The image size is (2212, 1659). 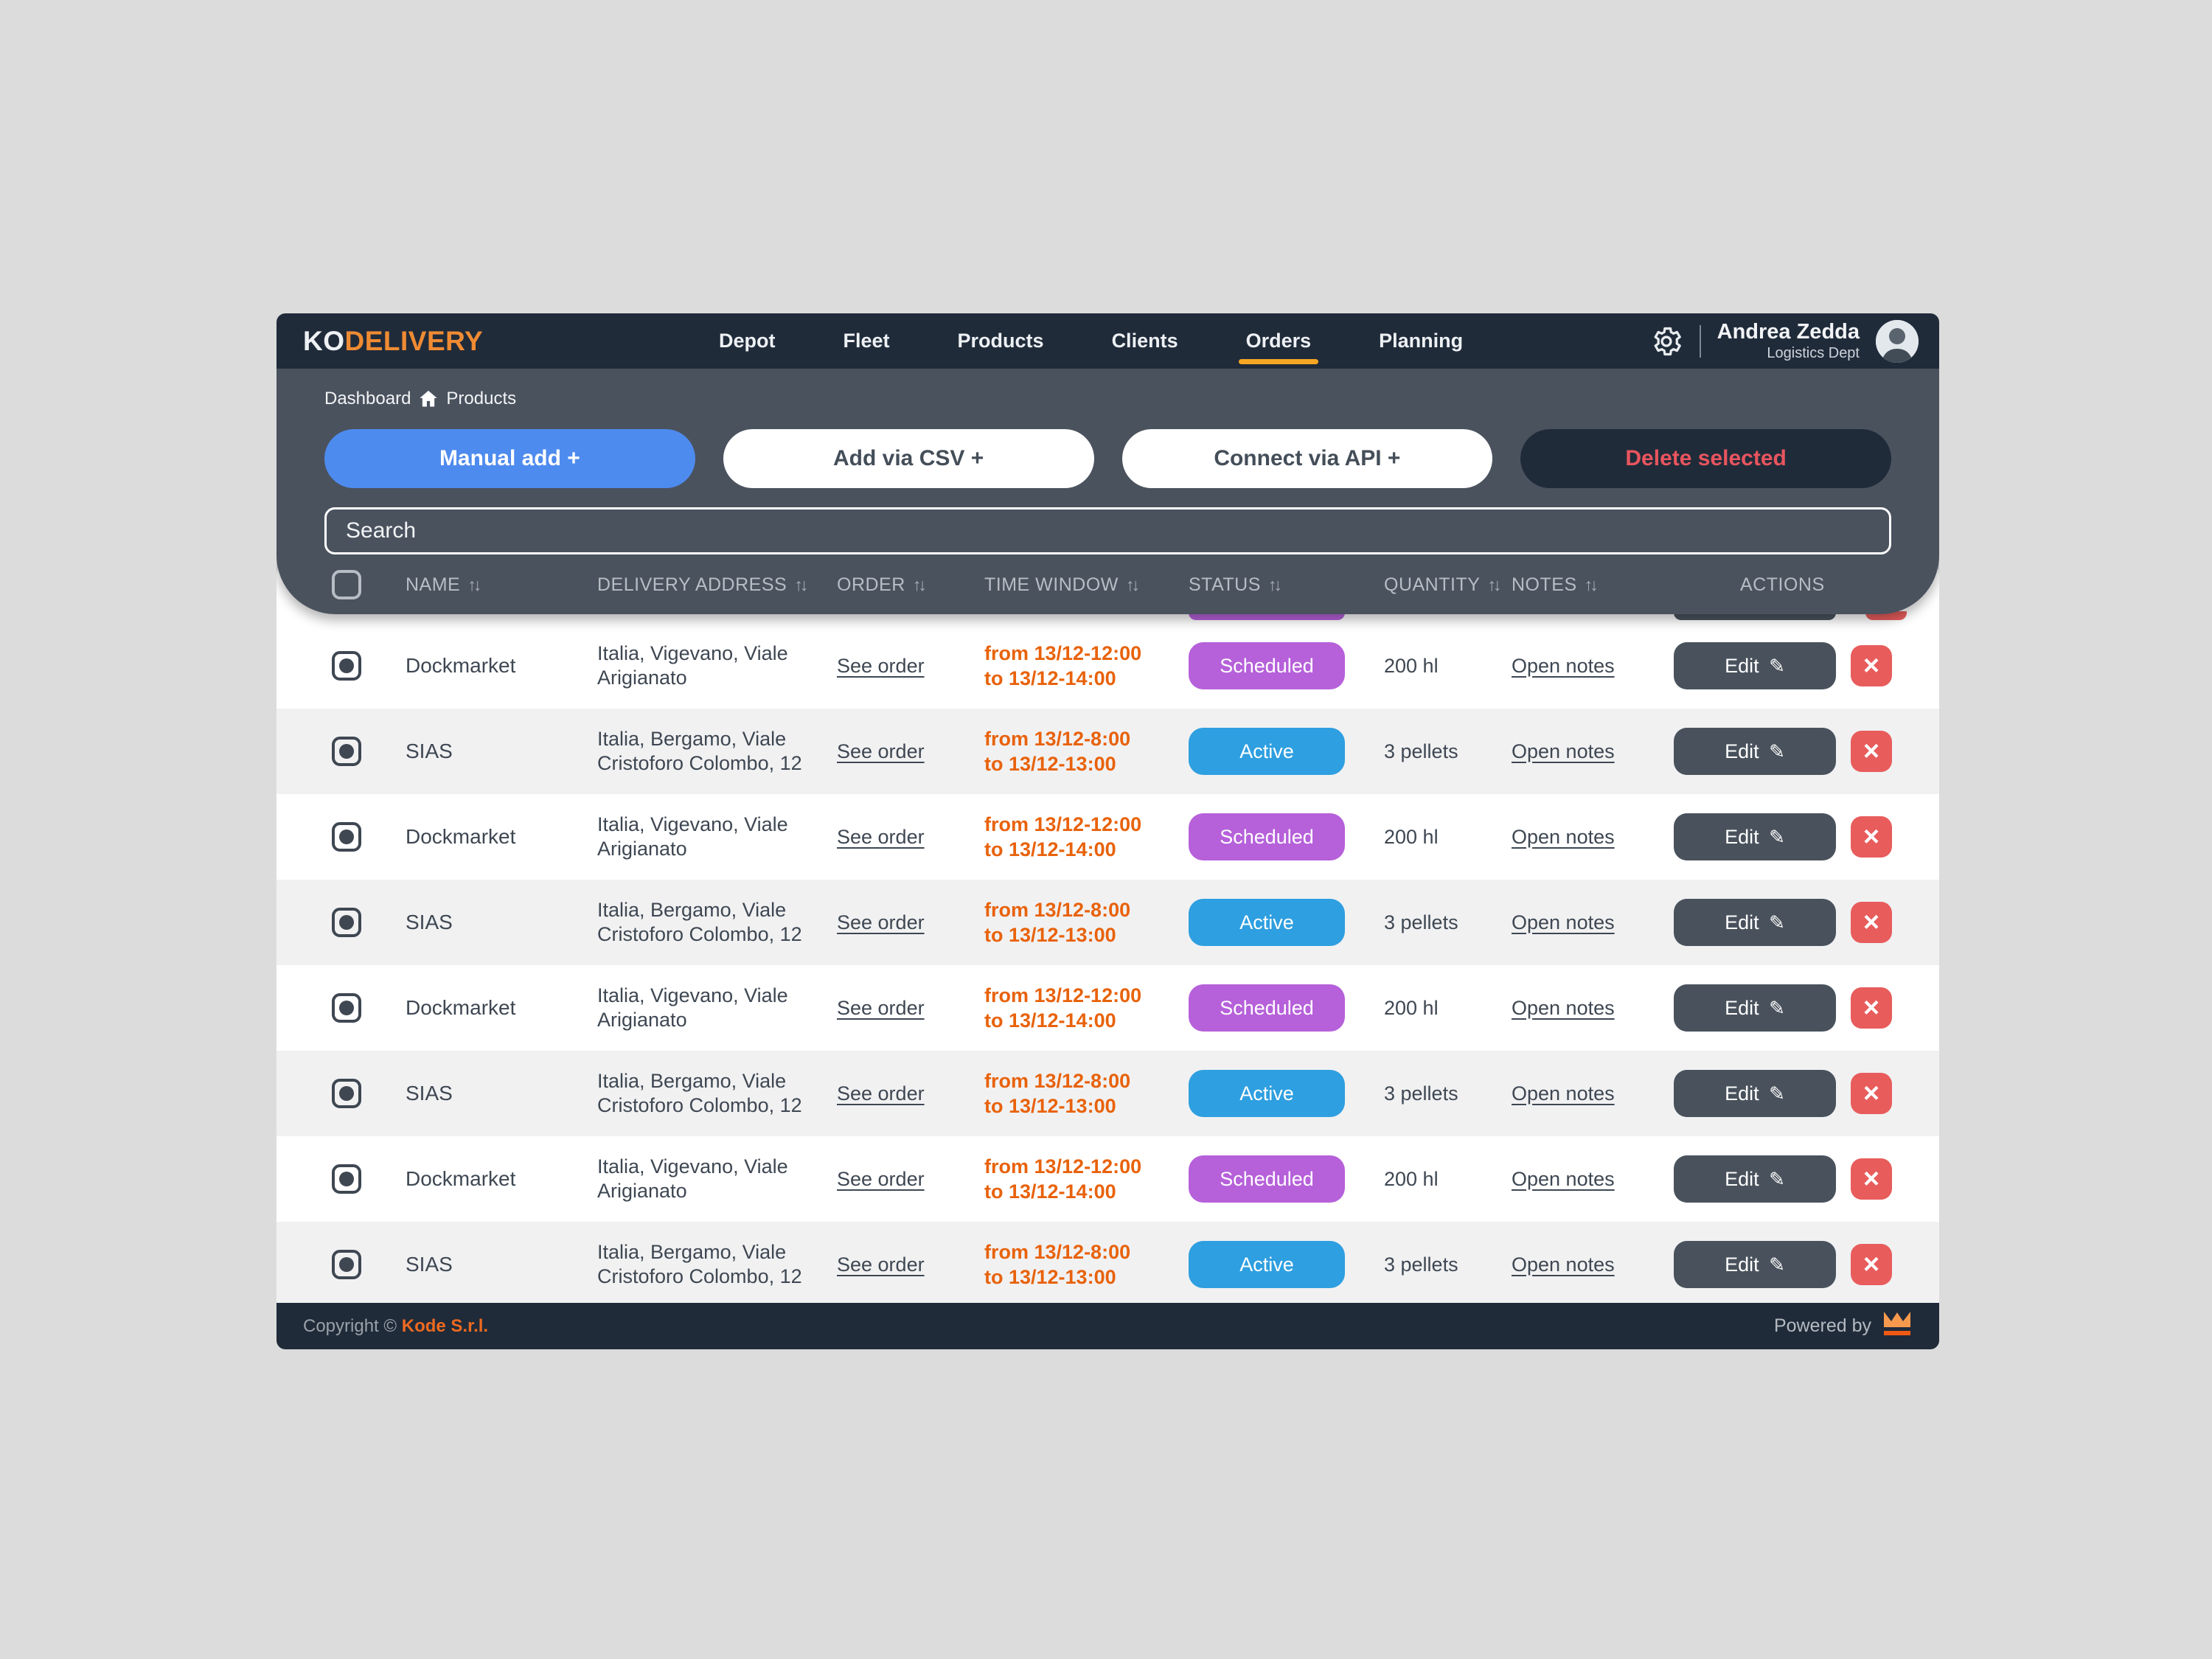 What do you see at coordinates (367, 398) in the screenshot?
I see `breadcrumb-dashboard: Dashboard` at bounding box center [367, 398].